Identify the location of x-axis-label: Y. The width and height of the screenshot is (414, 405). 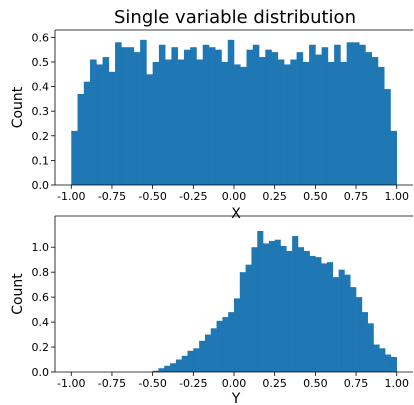
(236, 398).